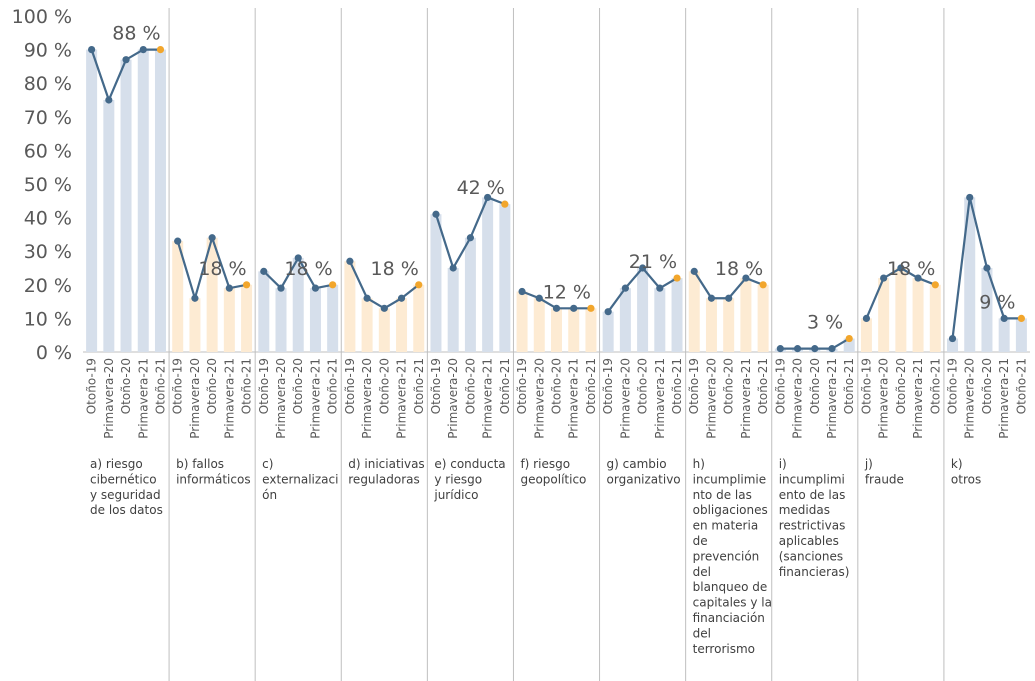  What do you see at coordinates (300, 479) in the screenshot?
I see `group-label: c) externalizaci ón` at bounding box center [300, 479].